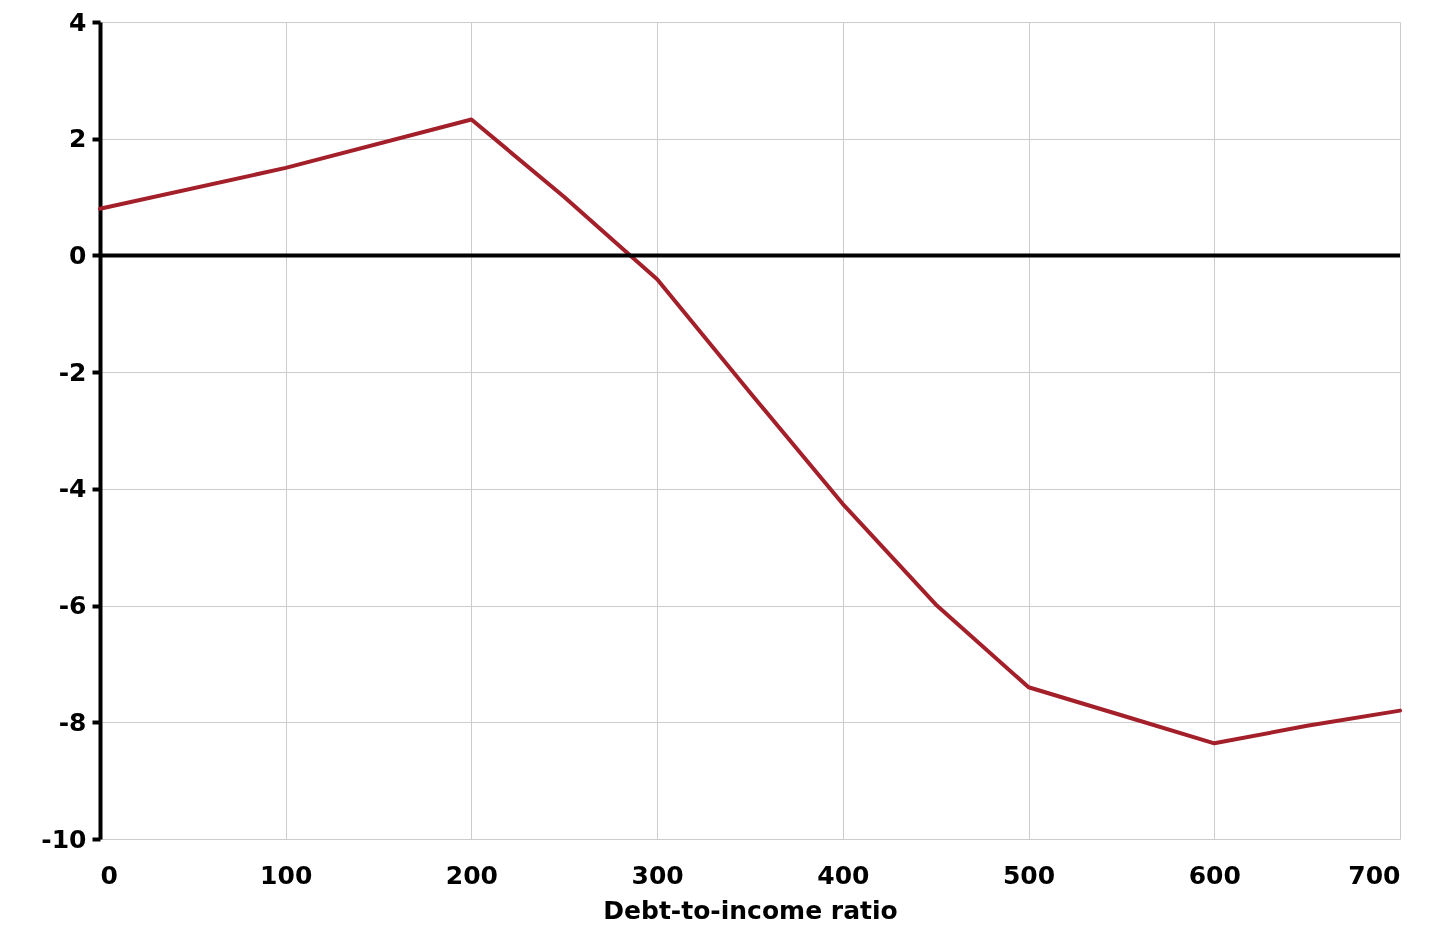 This screenshot has width=1441, height=939. Describe the element at coordinates (78, 255) in the screenshot. I see `y-tick-label: 0` at that location.